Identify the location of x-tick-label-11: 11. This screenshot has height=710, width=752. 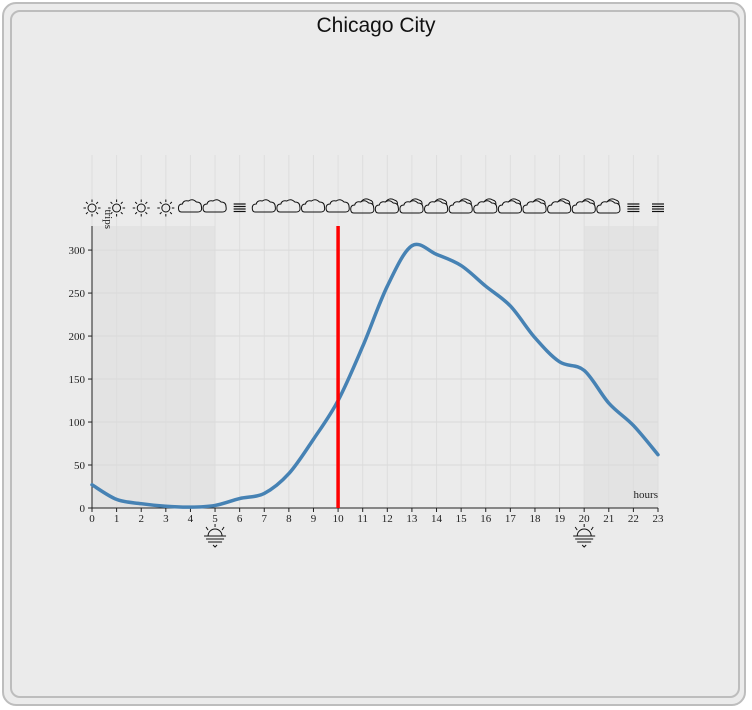
(362, 519).